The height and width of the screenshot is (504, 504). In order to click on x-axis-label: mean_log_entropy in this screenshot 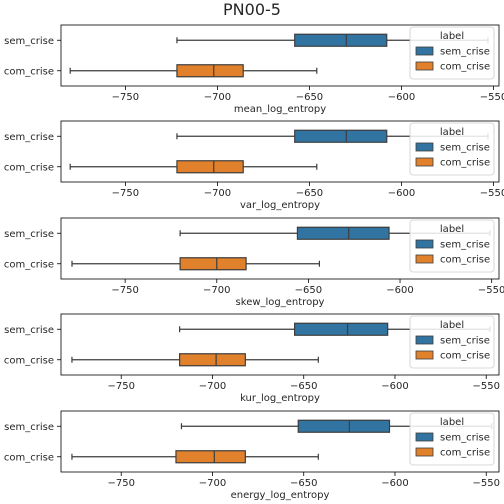, I will do `click(280, 109)`.